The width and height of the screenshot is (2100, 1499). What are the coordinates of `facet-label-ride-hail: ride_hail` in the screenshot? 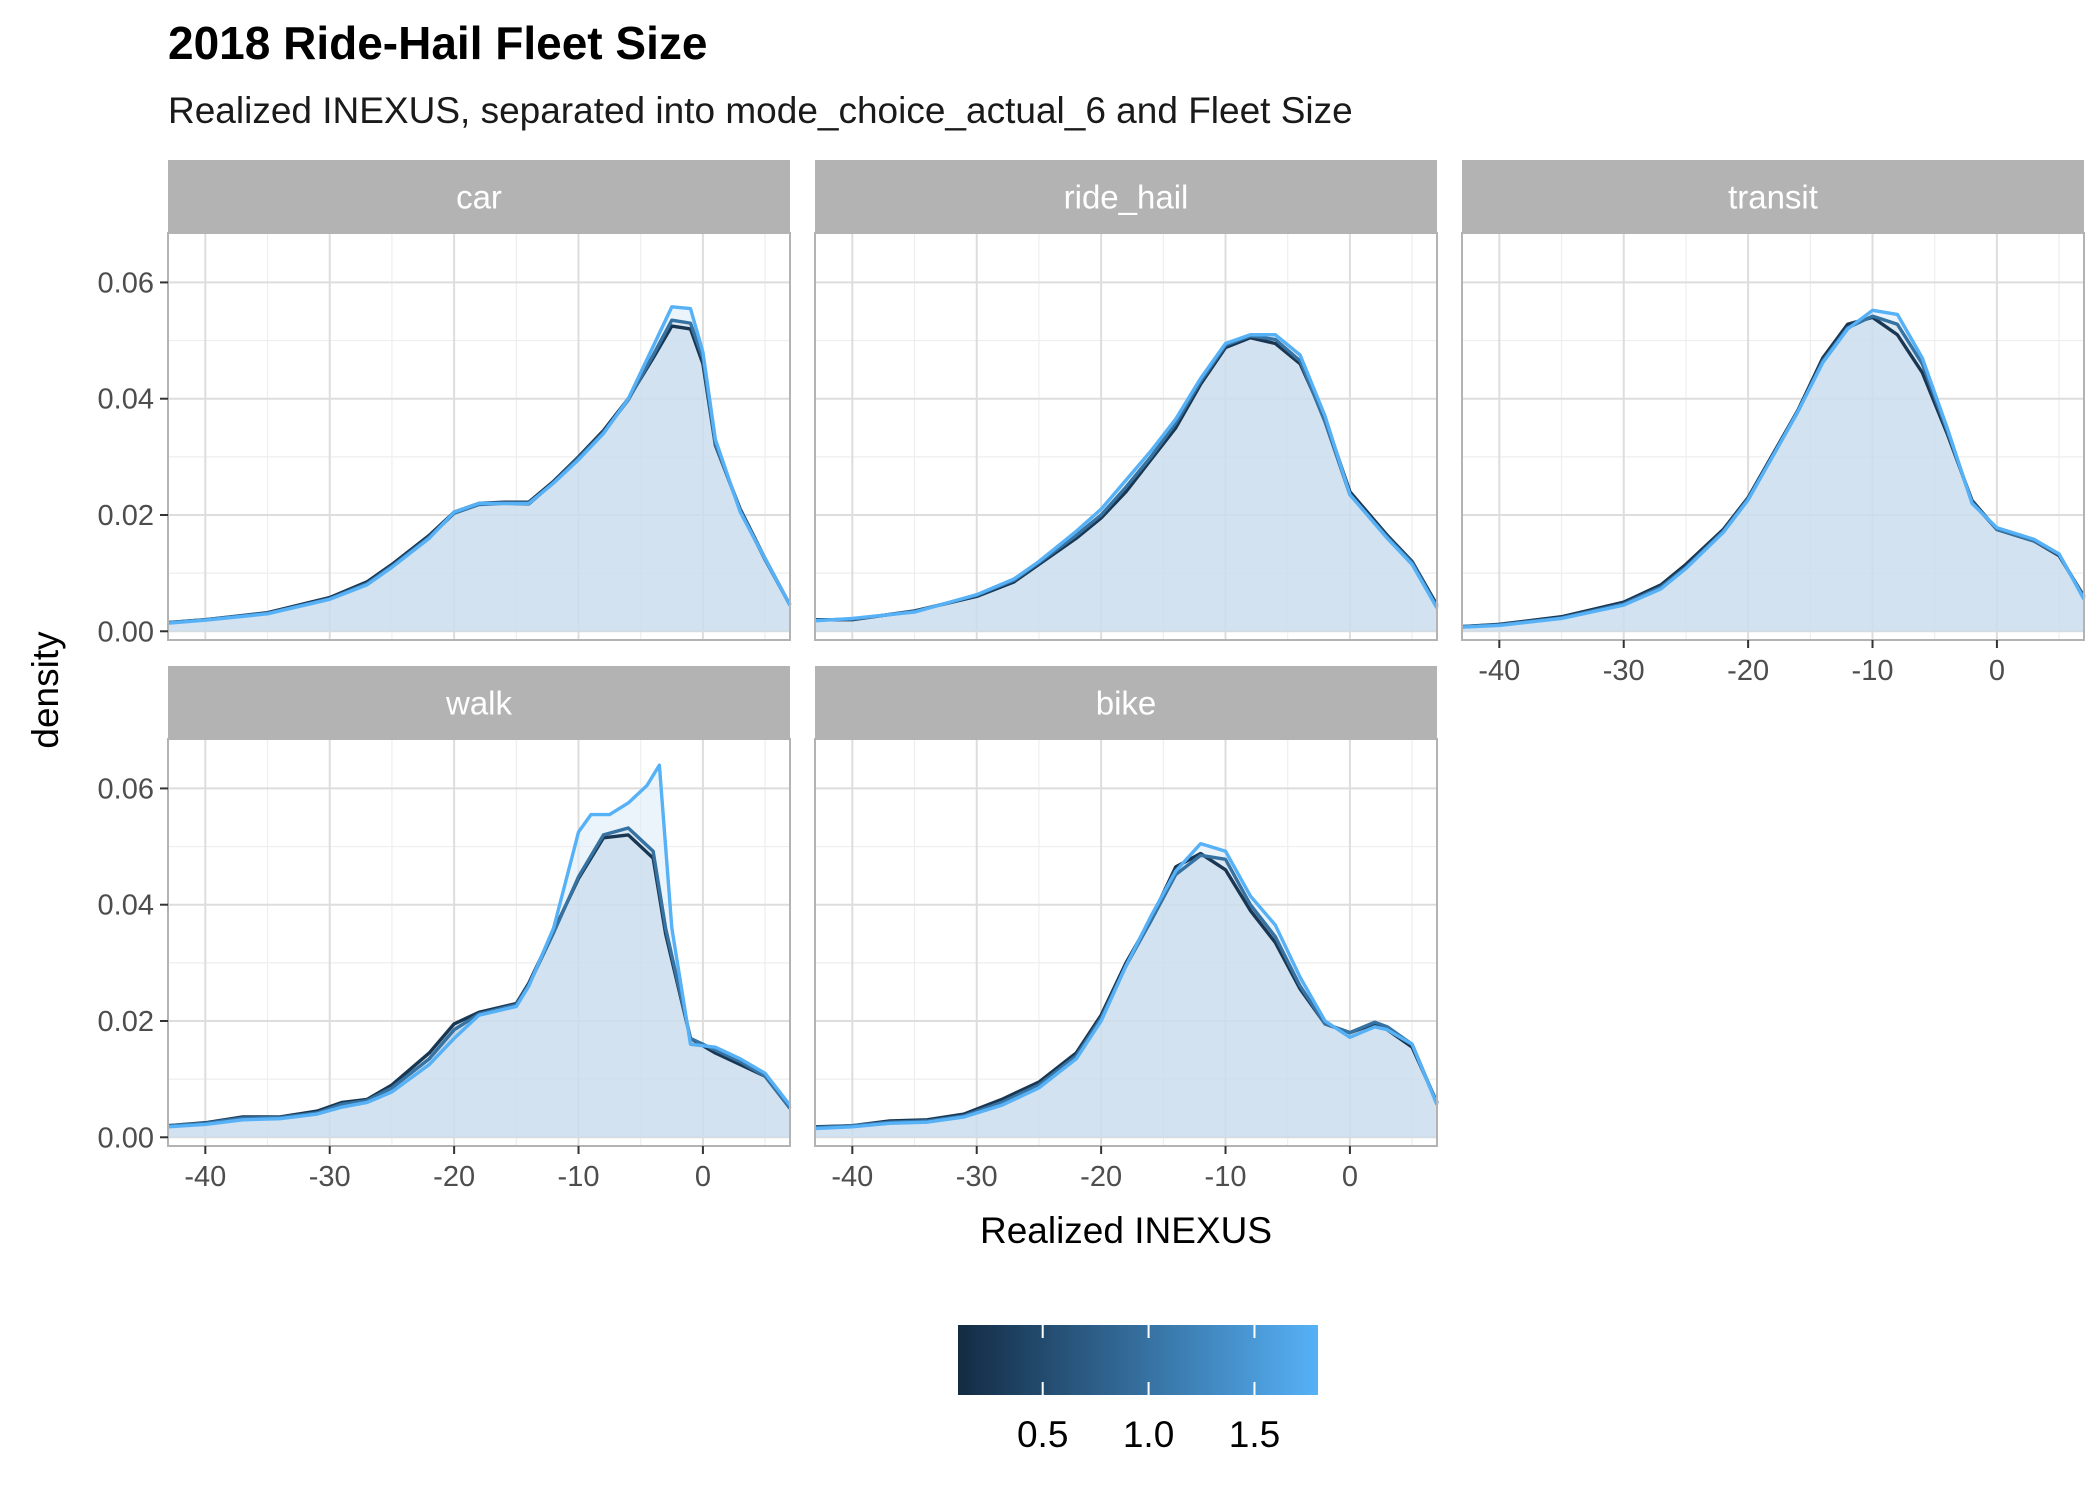 It's located at (1126, 197).